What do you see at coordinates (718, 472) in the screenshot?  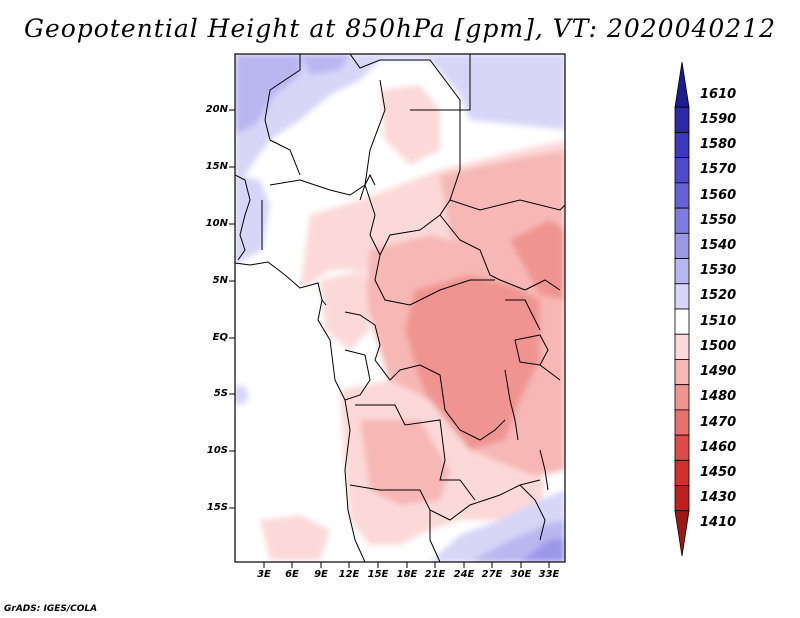 I see `colorbar-label: 1450` at bounding box center [718, 472].